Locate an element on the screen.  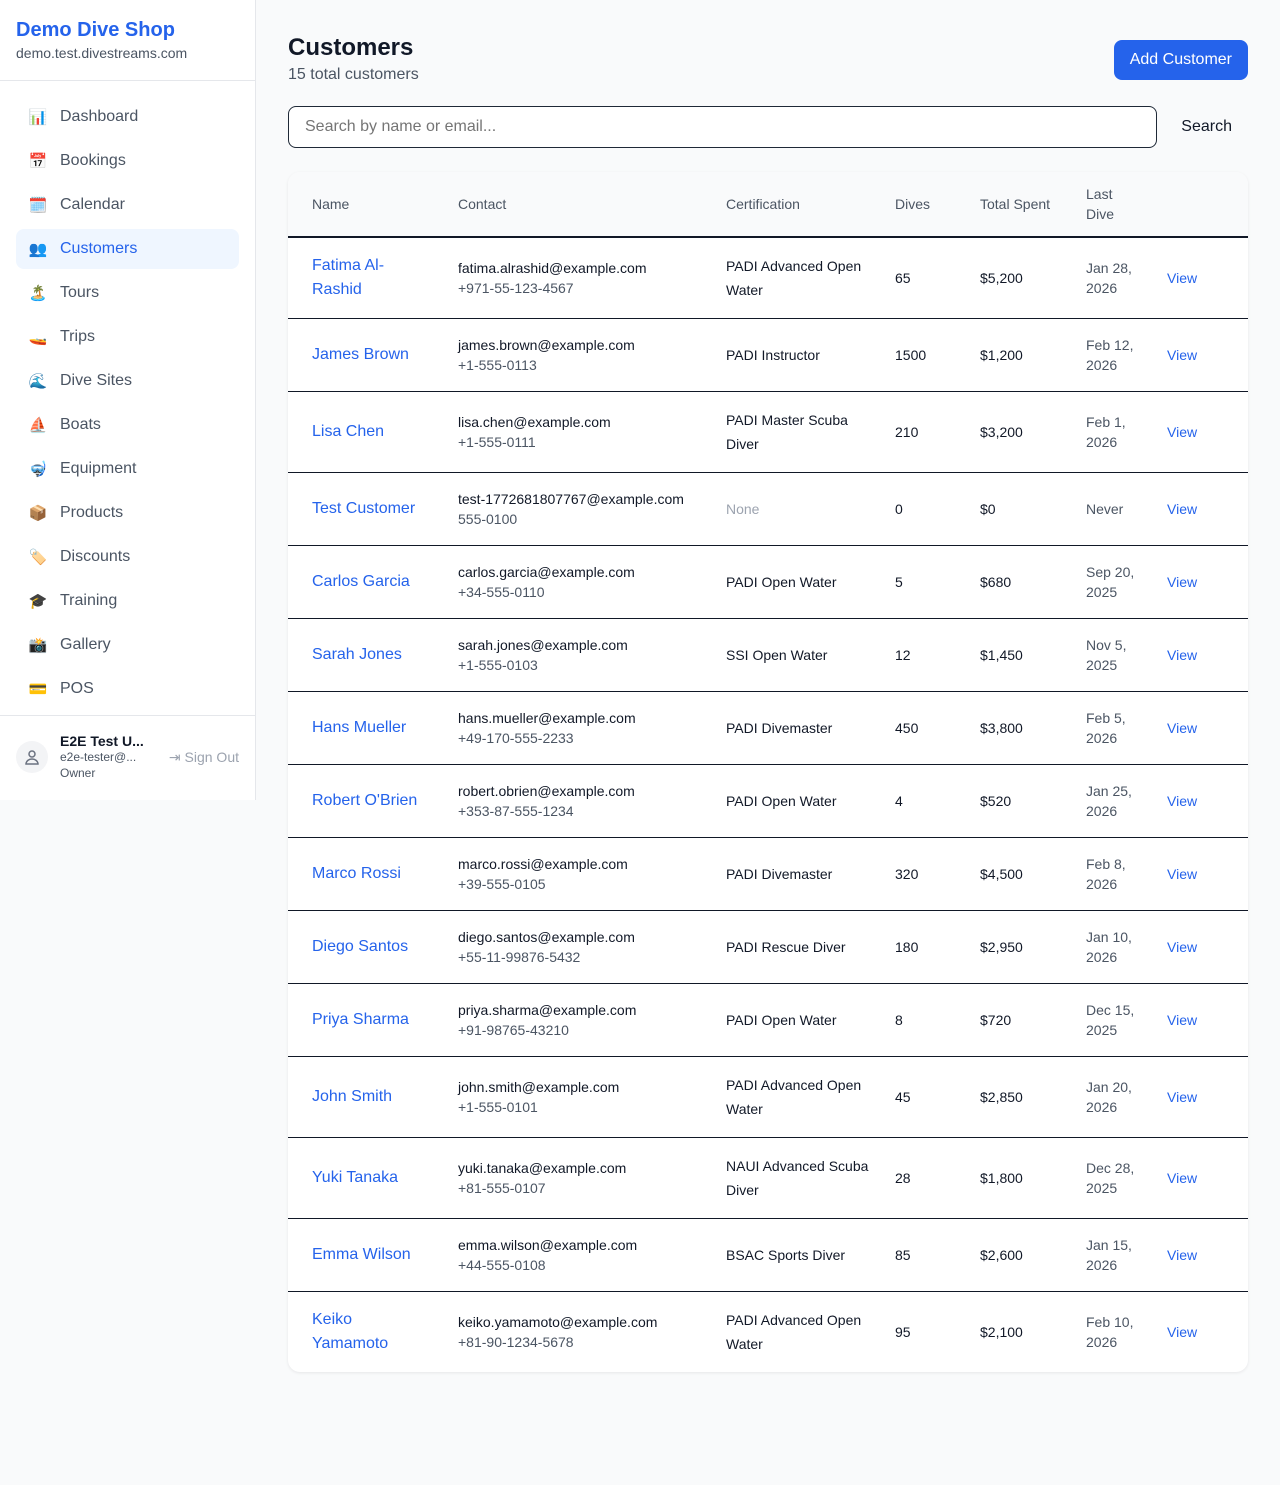
sidebar-item-label: Calendar is located at coordinates (92, 204).